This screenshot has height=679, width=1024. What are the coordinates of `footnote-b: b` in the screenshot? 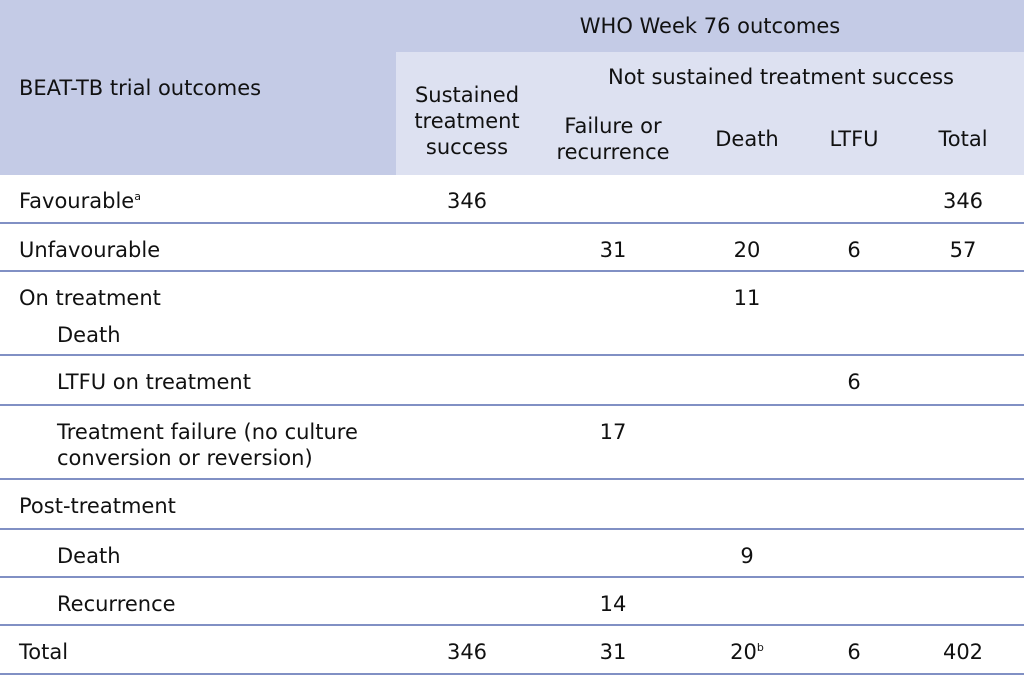 It's located at (760, 647).